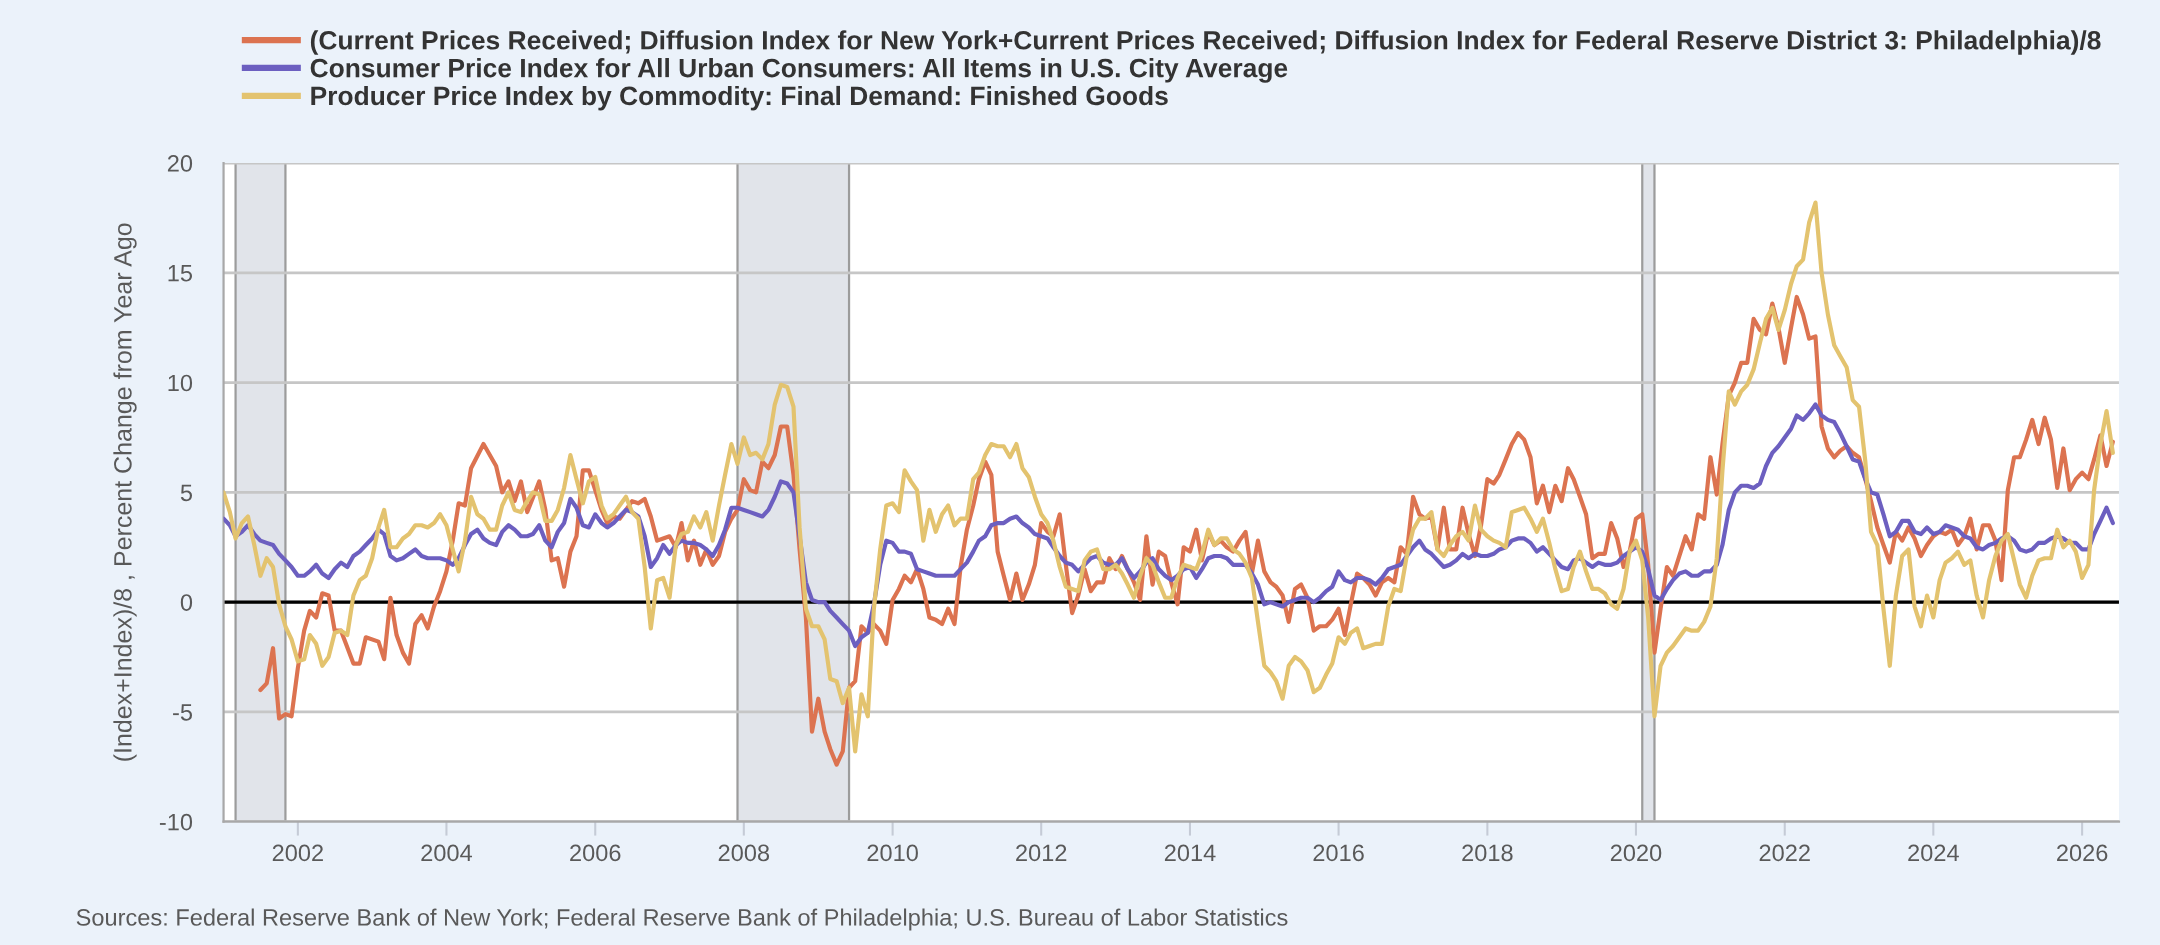 This screenshot has width=2160, height=945. I want to click on legend-label: Producer Price Index by Commodity: Final Demand: Finished Goods, so click(739, 98).